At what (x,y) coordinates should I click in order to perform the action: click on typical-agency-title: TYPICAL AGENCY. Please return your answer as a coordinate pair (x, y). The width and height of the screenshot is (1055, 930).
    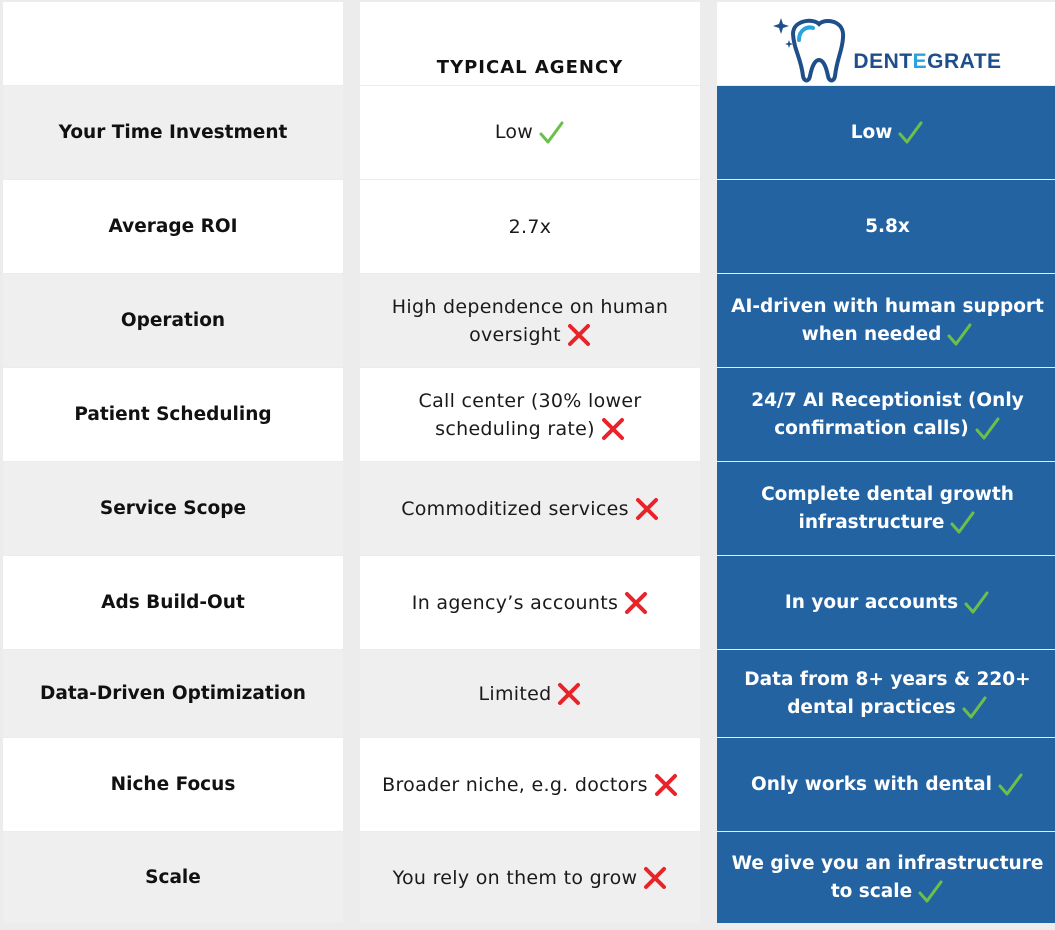
    Looking at the image, I should click on (530, 67).